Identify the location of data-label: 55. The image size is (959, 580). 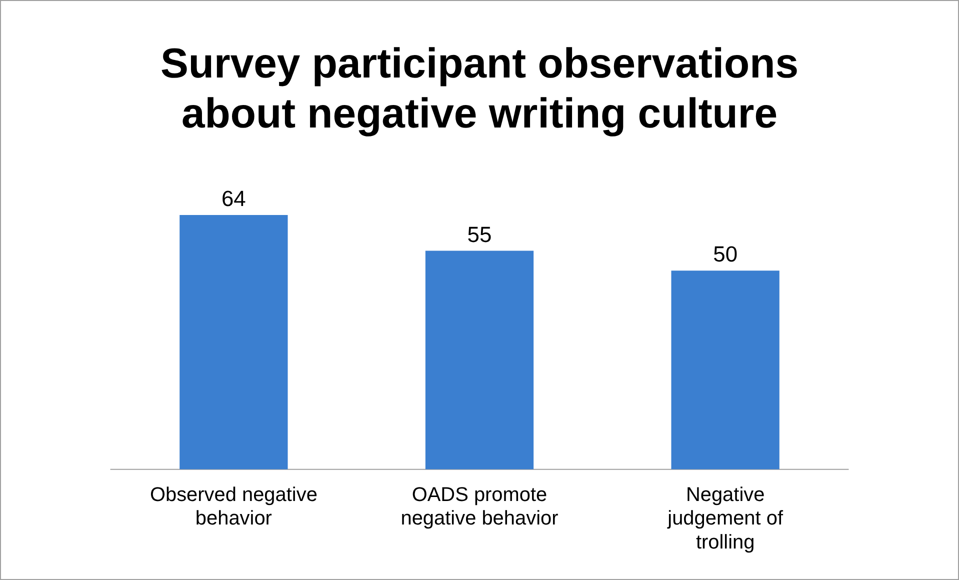
(479, 234).